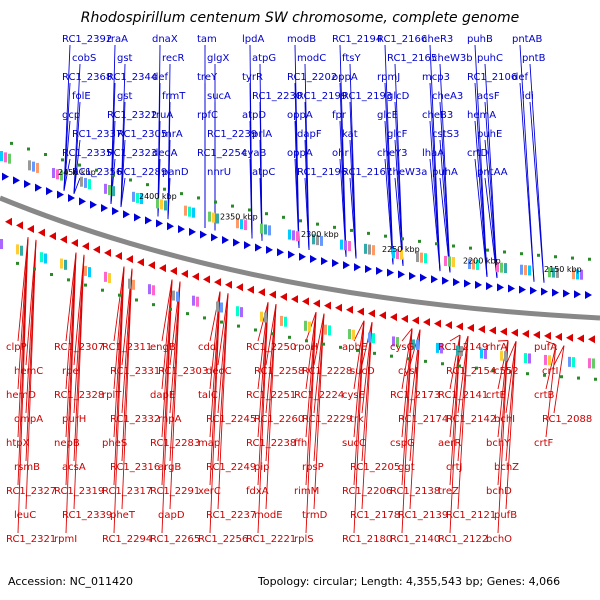 The width and height of the screenshot is (600, 600). Describe the element at coordinates (97, 172) in the screenshot. I see `forward-gene-label: RC1_2356` at that location.